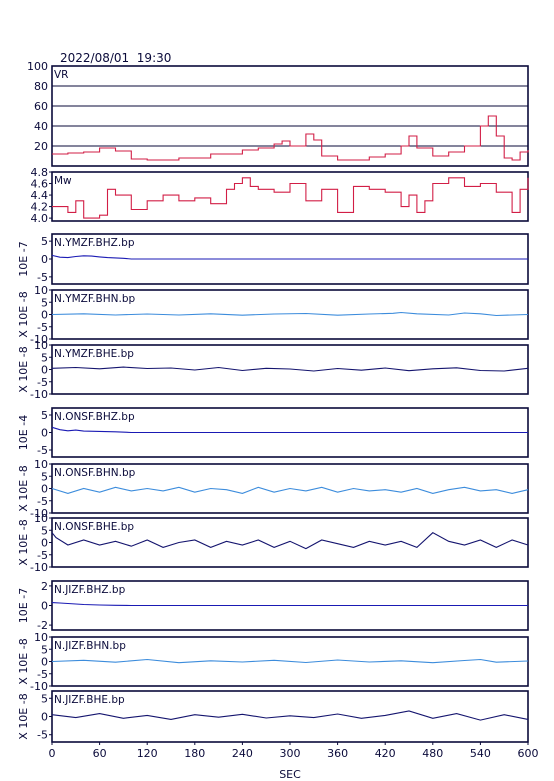 This screenshot has height=781, width=554. Describe the element at coordinates (40, 218) in the screenshot. I see `y-tick-label: 4.0` at that location.